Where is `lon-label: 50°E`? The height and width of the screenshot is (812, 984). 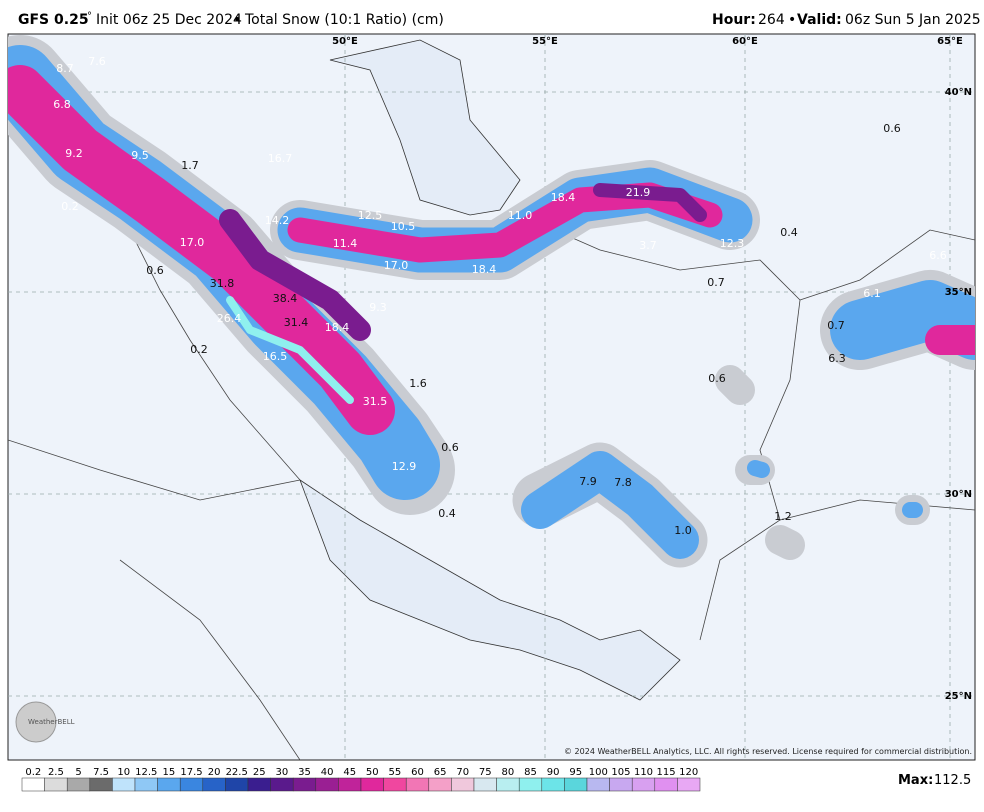
lon-label: 50°E is located at coordinates (345, 41).